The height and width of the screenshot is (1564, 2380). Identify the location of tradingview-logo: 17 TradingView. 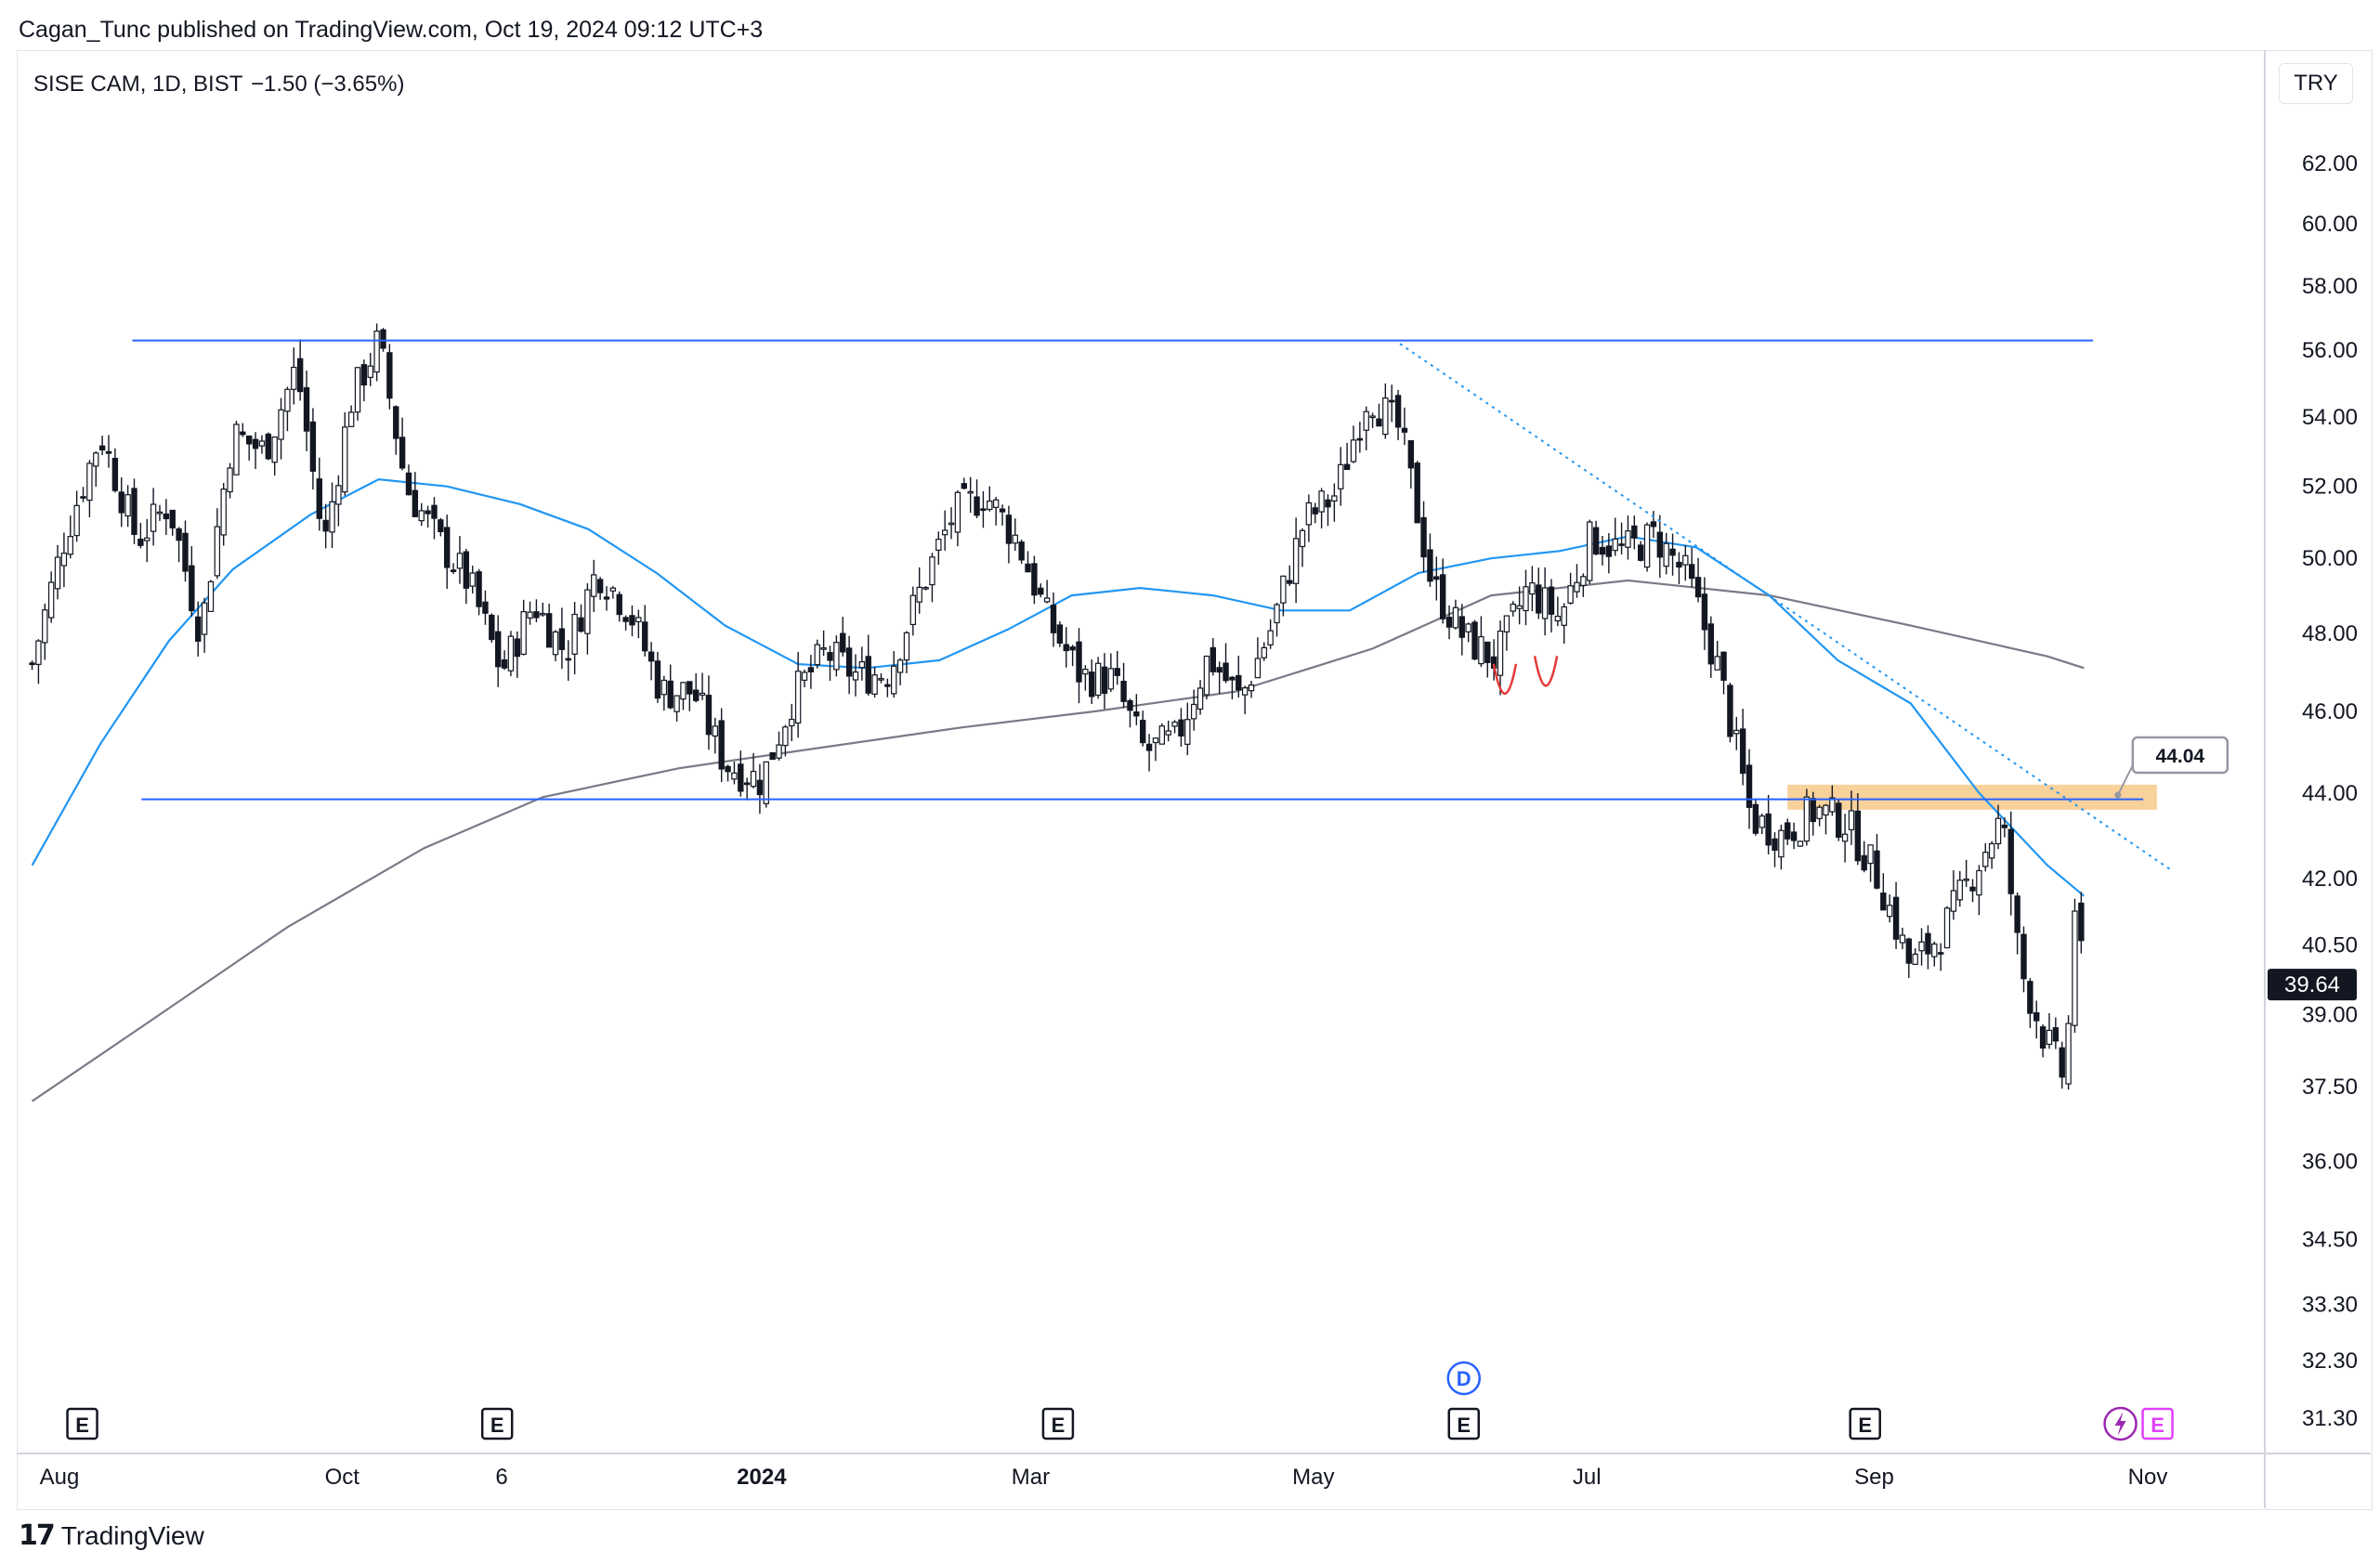
(111, 1535).